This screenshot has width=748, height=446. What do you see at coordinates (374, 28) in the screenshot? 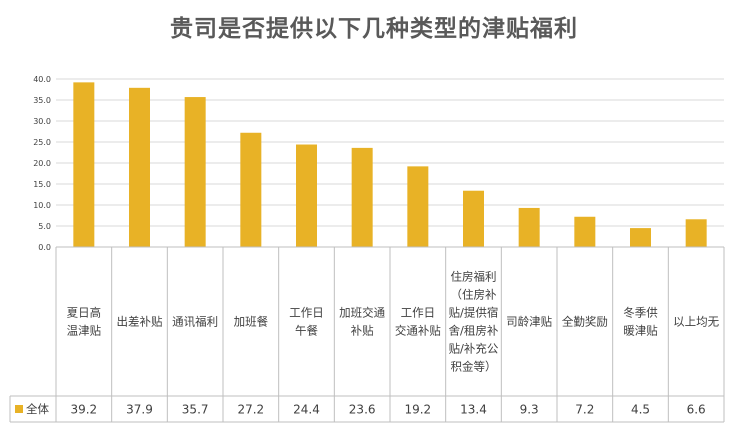
I see `chart-title: 贵司是否提供以下几种类型的津贴福利` at bounding box center [374, 28].